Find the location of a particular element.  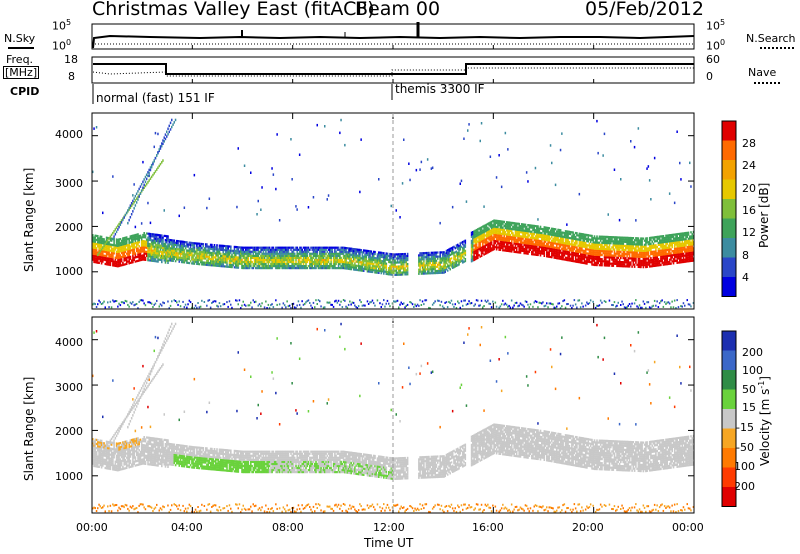

velocity-ytick-3000: 3000 is located at coordinates (69, 387).